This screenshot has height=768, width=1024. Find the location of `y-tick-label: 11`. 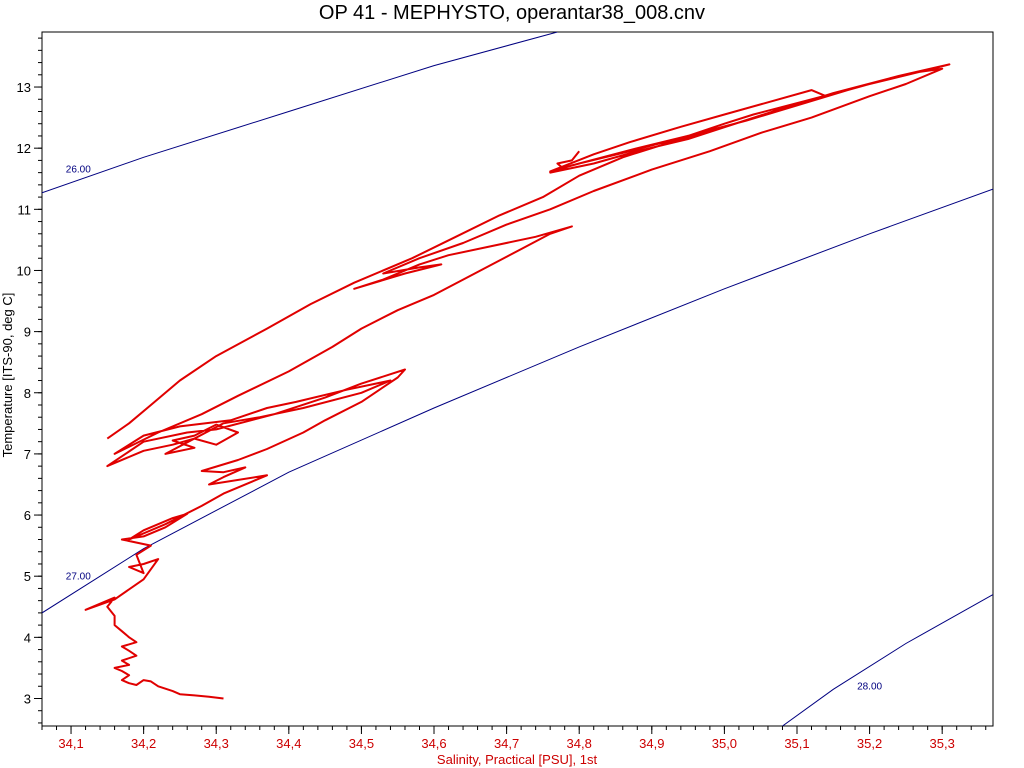

y-tick-label: 11 is located at coordinates (25, 209).